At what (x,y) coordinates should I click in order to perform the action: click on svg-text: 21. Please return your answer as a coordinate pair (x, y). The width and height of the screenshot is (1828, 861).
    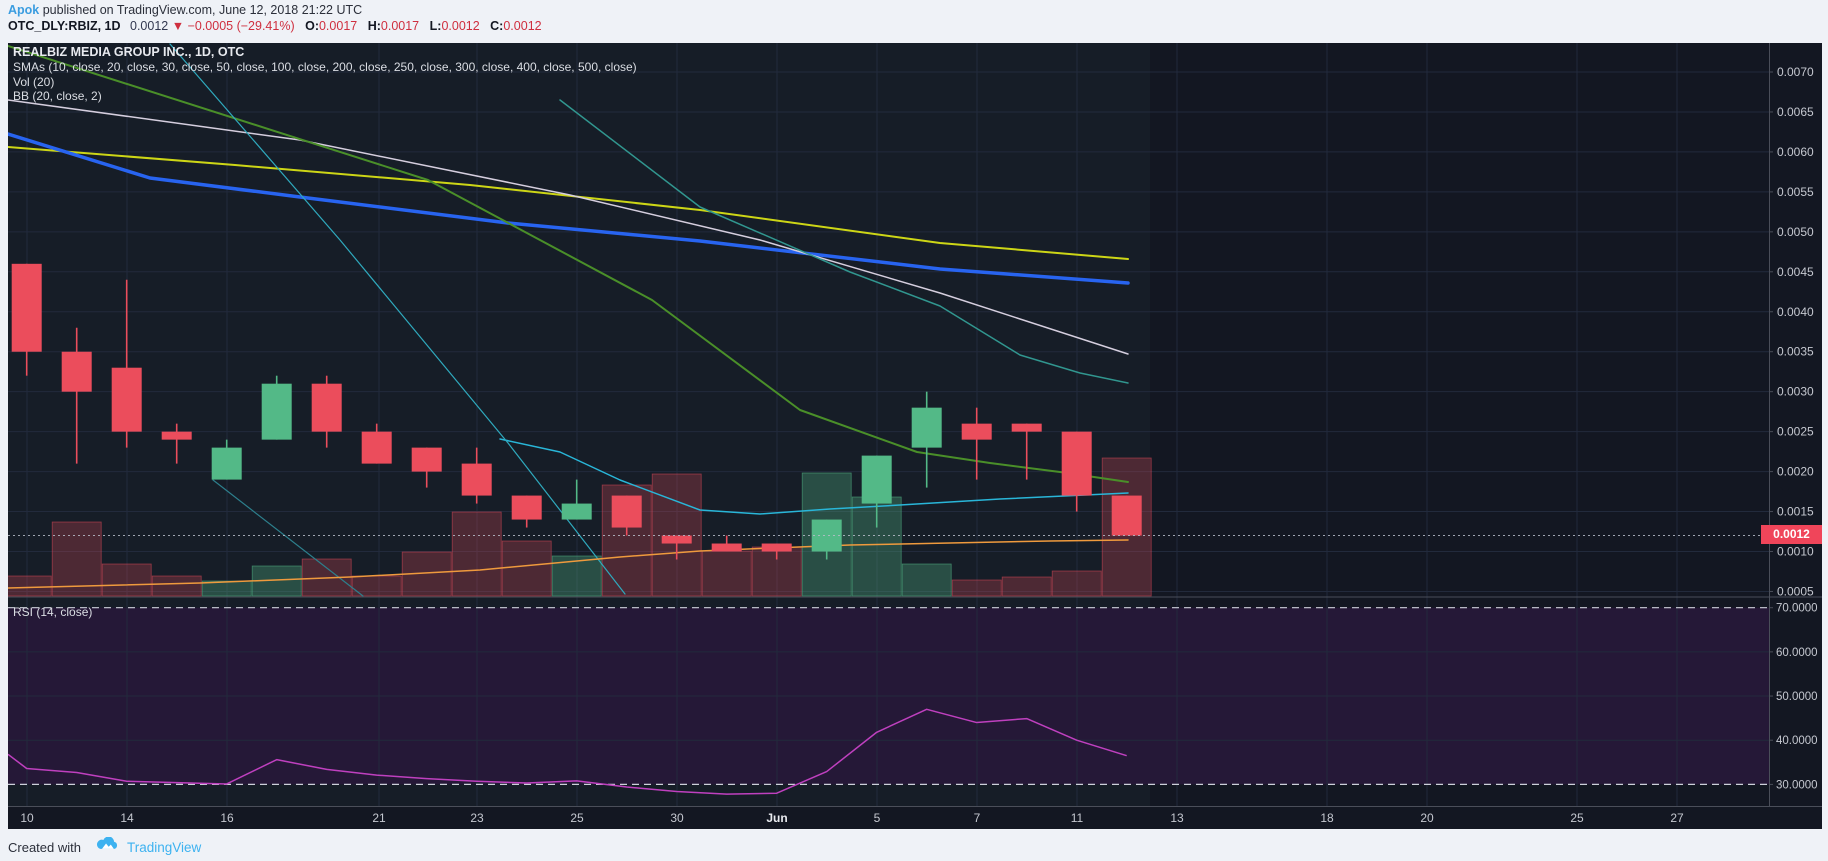
    Looking at the image, I should click on (379, 818).